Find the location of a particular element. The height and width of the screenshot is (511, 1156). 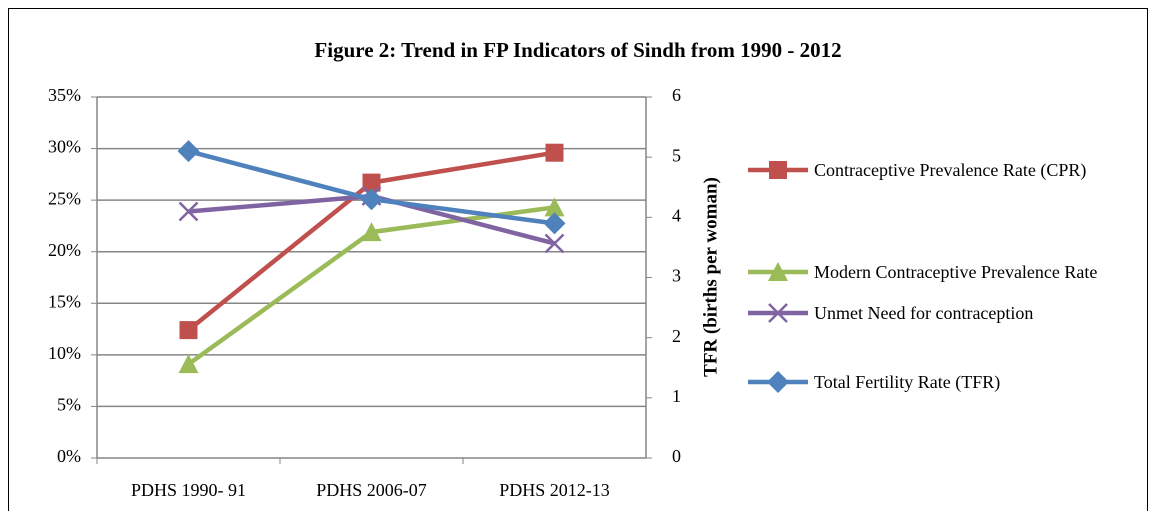

y-tick-label: 0% is located at coordinates (69, 456).